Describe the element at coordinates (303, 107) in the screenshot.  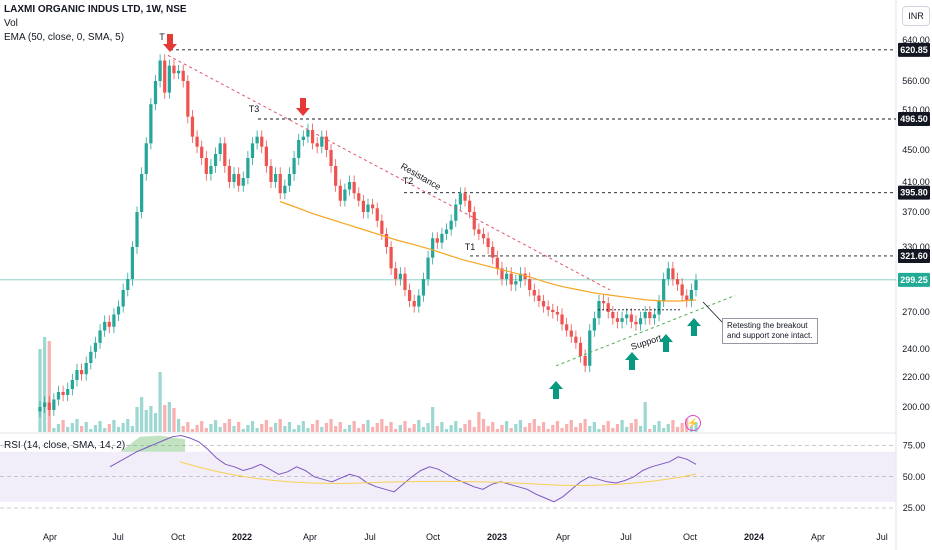
I see `down-arrow-icon` at that location.